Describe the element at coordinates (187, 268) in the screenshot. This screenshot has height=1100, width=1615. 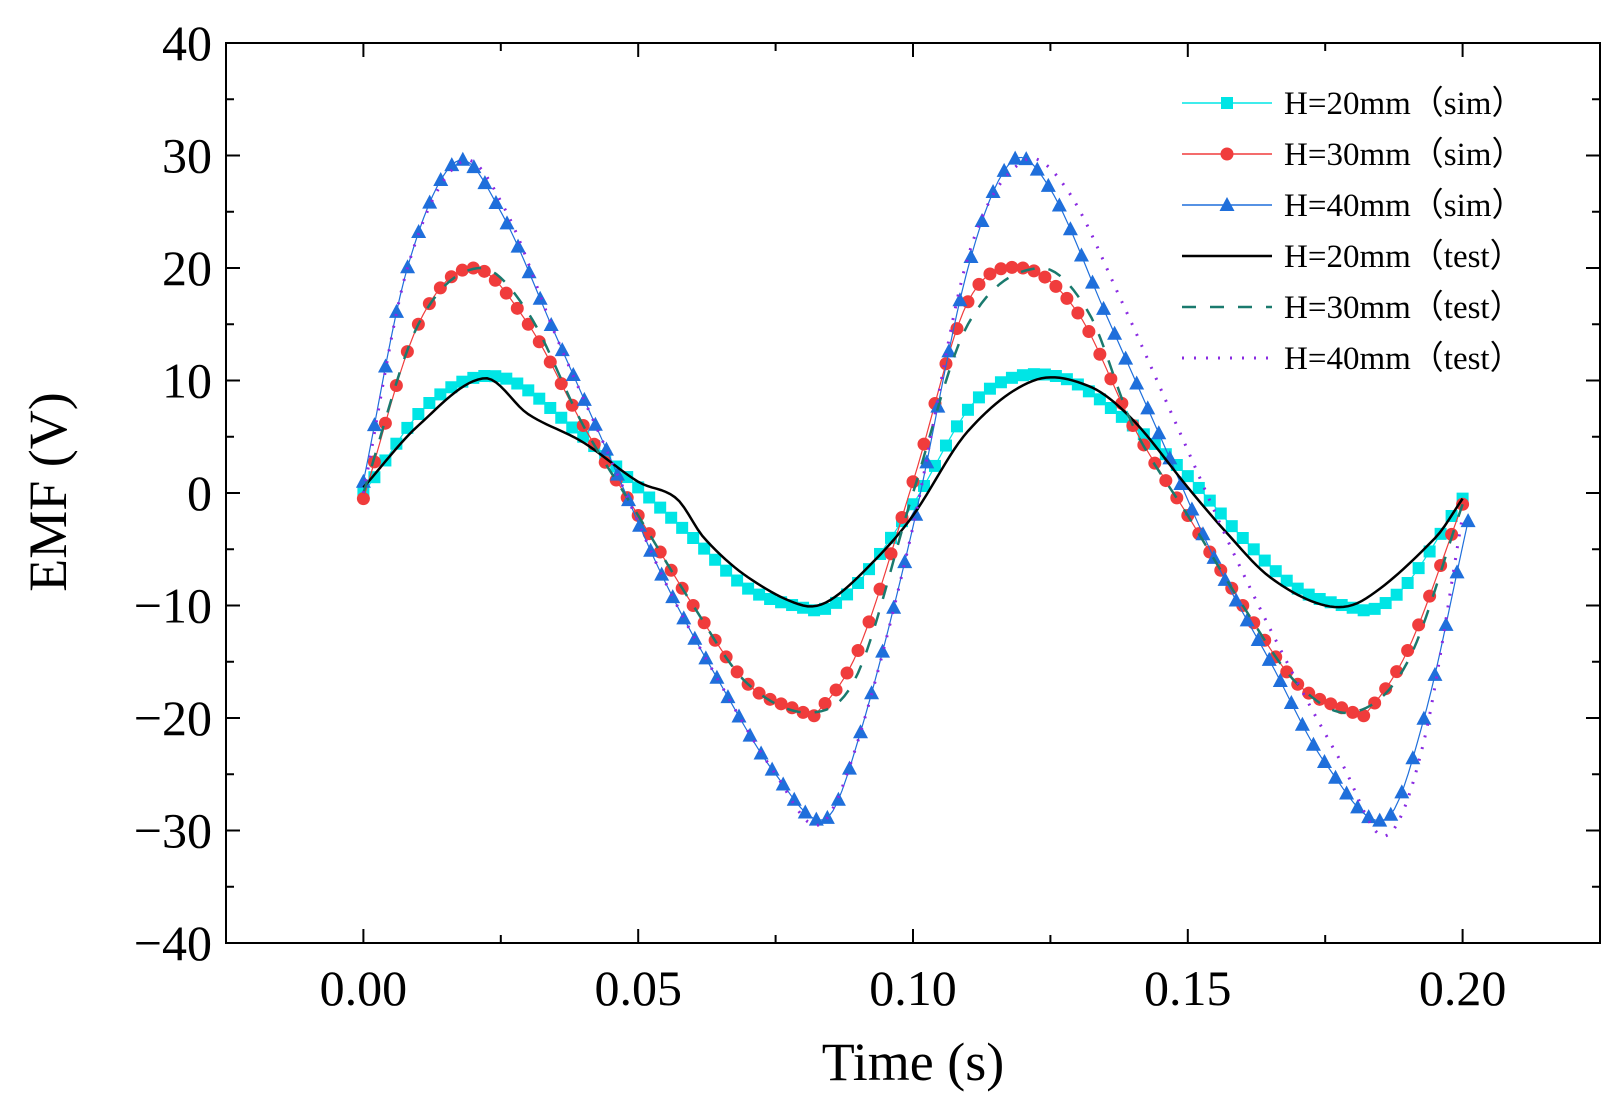
I see `y-tick-label: 20` at that location.